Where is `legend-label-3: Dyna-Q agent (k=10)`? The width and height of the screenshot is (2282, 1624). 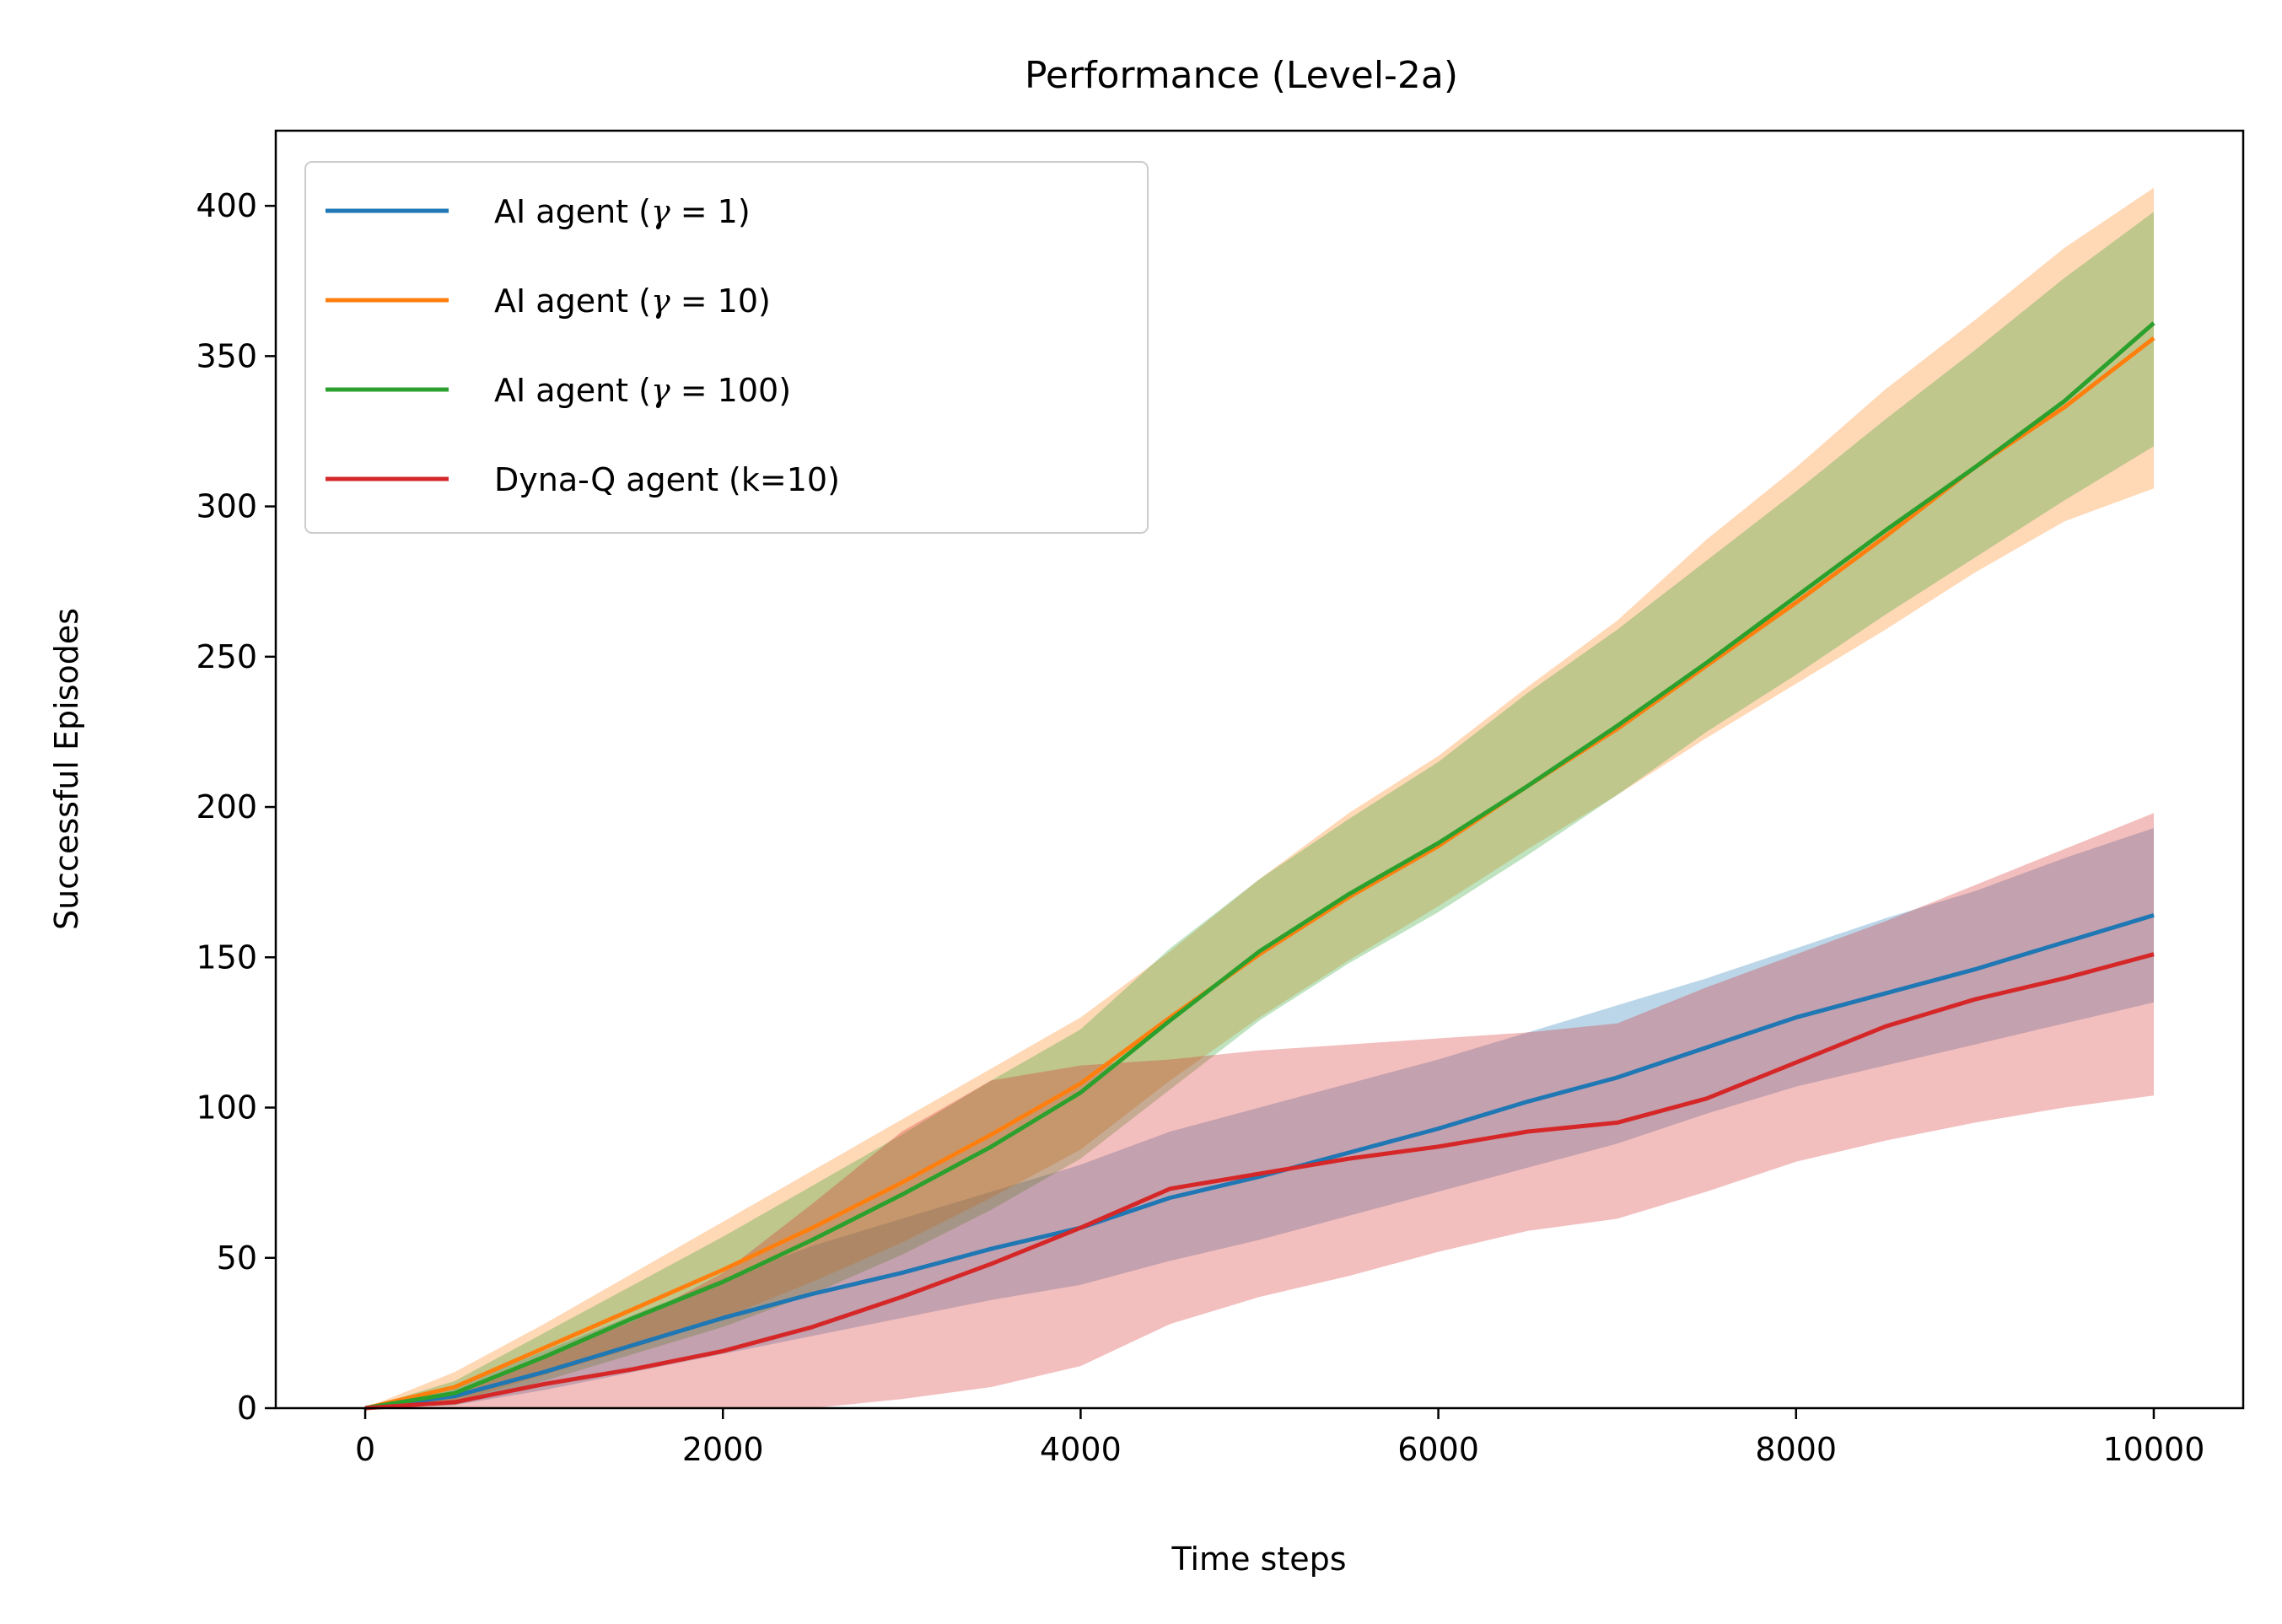
legend-label-3: Dyna-Q agent (k=10) is located at coordinates (667, 479).